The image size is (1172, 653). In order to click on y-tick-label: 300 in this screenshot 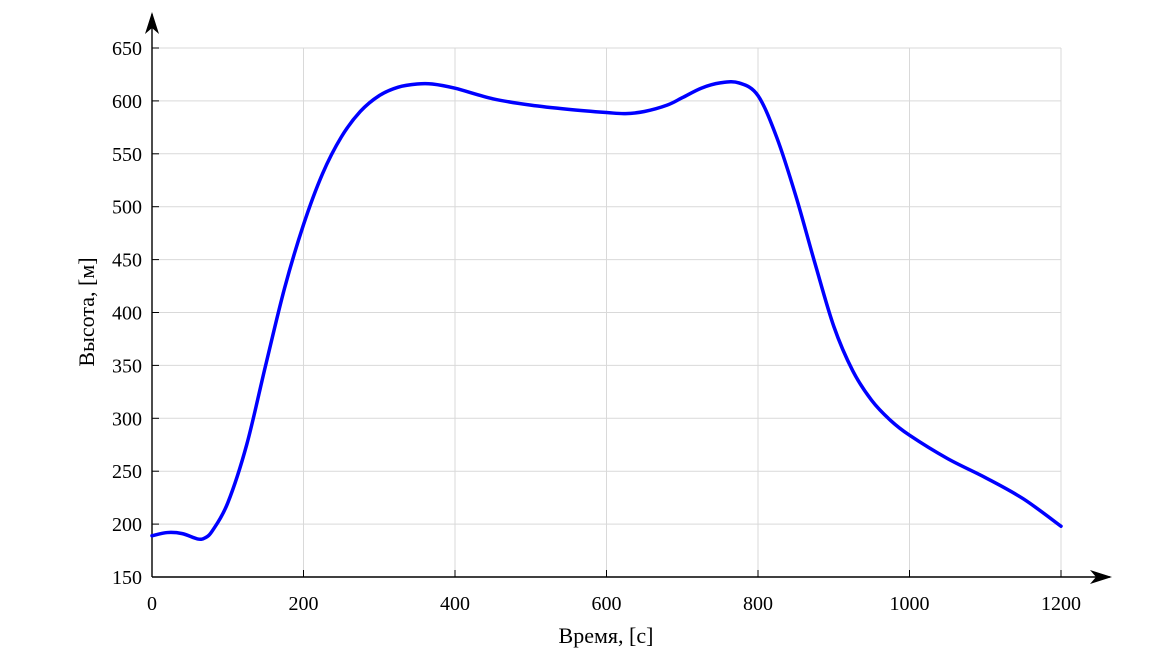, I will do `click(127, 419)`.